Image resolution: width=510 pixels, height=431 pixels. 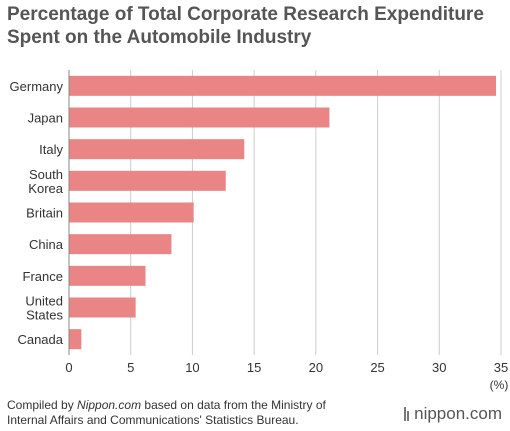 What do you see at coordinates (316, 367) in the screenshot?
I see `x-tick-label: 20` at bounding box center [316, 367].